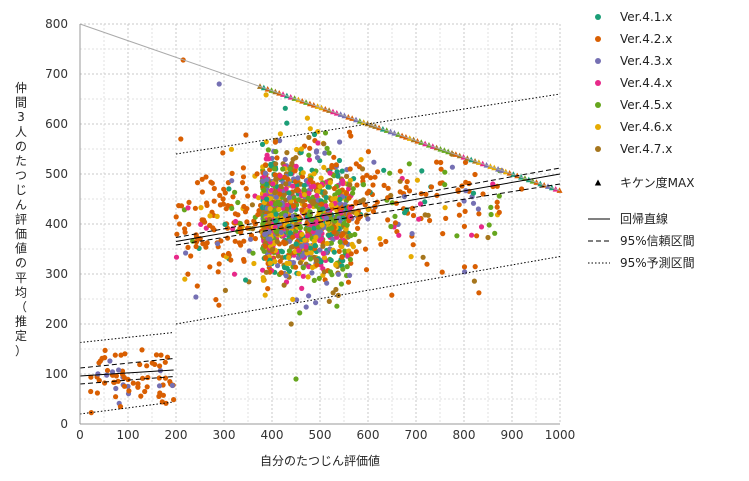 Image resolution: width=749 pixels, height=481 pixels. Describe the element at coordinates (56, 374) in the screenshot. I see `y-tick-label: 100` at that location.